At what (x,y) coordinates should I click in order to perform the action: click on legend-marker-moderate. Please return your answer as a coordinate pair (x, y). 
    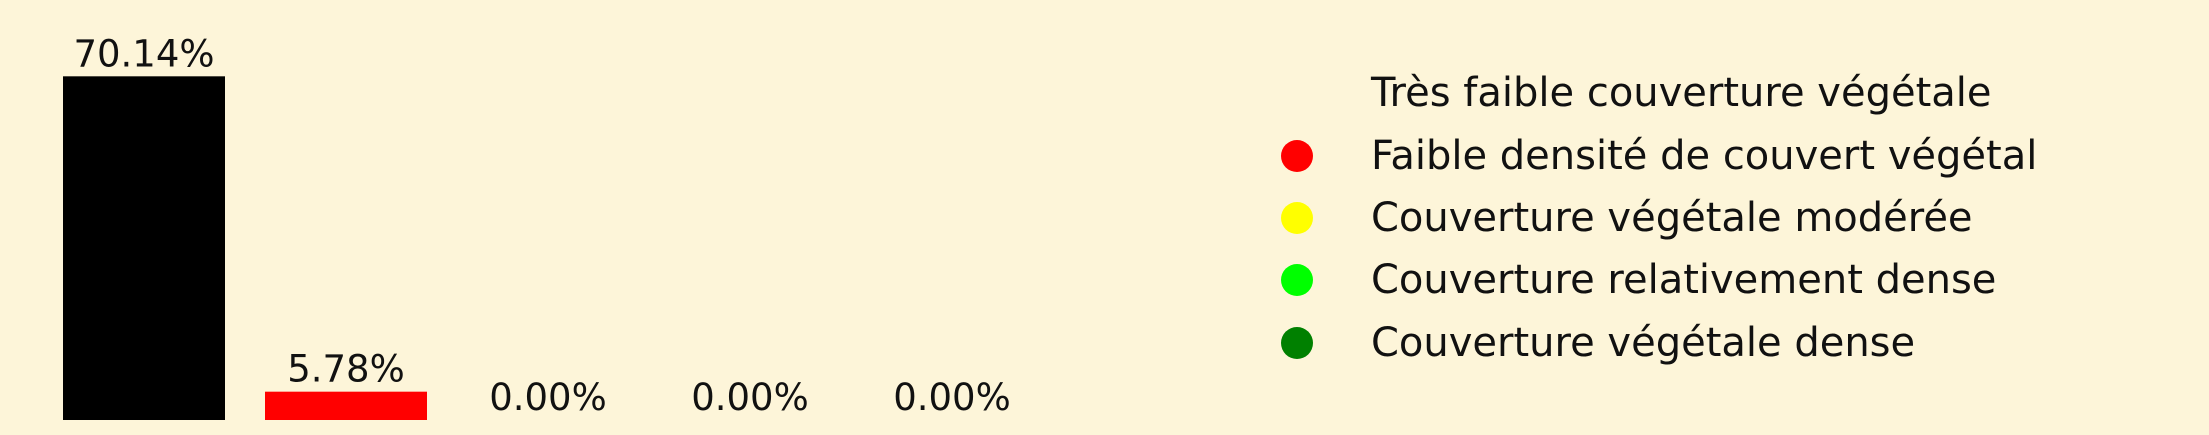
    Looking at the image, I should click on (1297, 217).